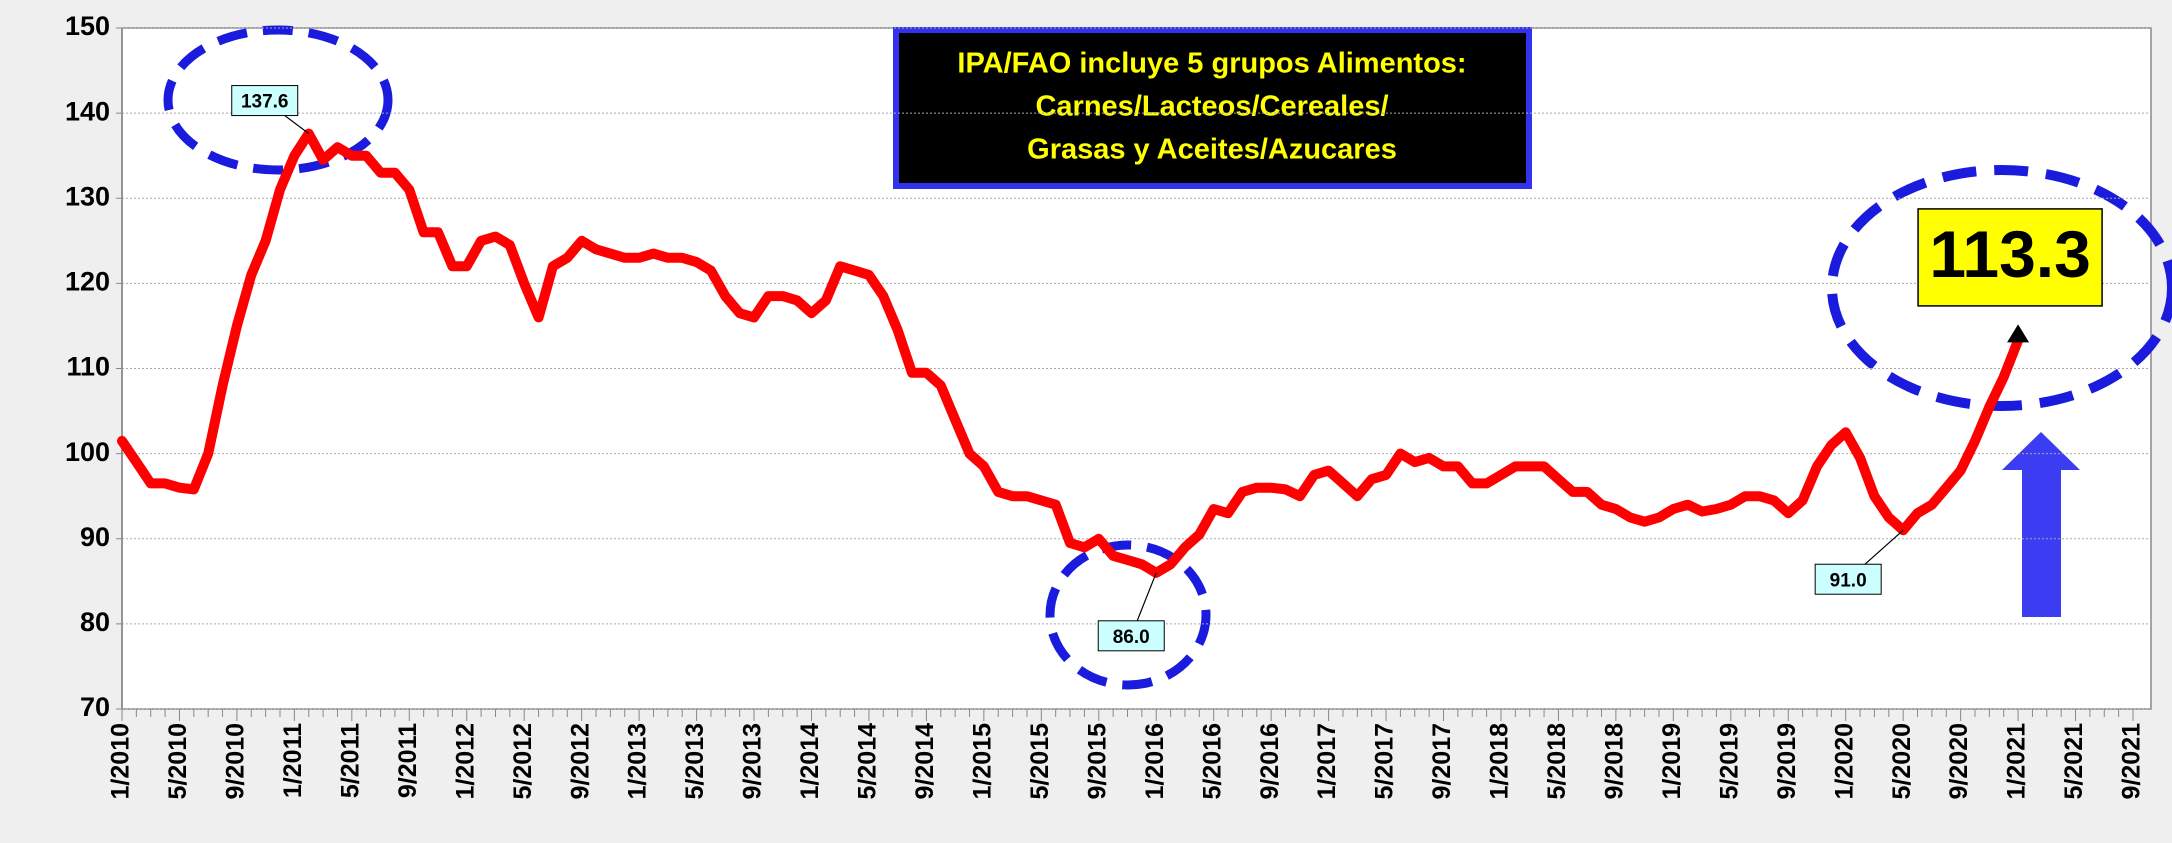 This screenshot has width=2172, height=843. Describe the element at coordinates (293, 760) in the screenshot. I see `x-tick-label: 1/2011` at that location.